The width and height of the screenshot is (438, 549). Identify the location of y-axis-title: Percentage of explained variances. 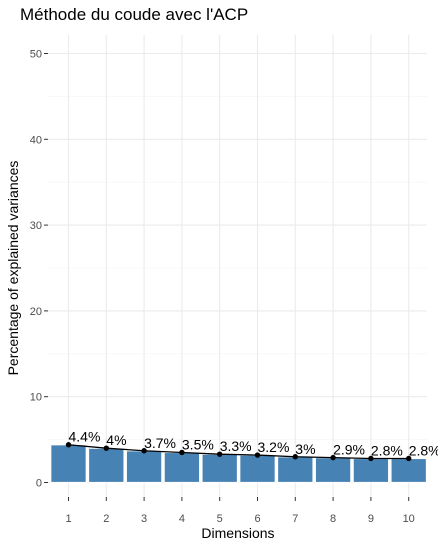
(13, 268).